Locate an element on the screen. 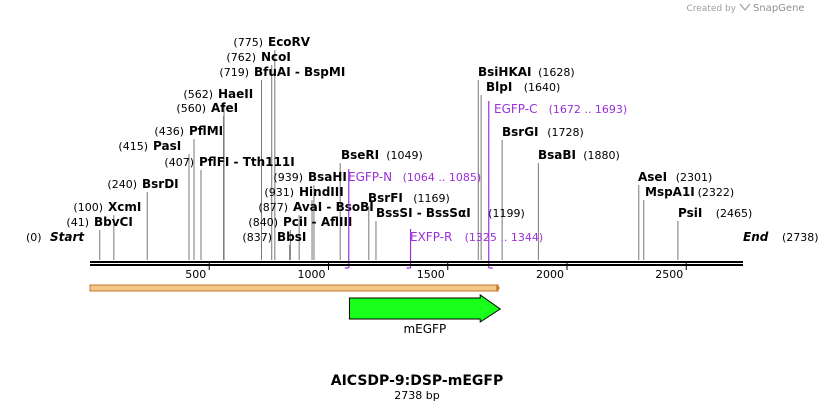  site-name-pasi: PasI is located at coordinates (167, 146).